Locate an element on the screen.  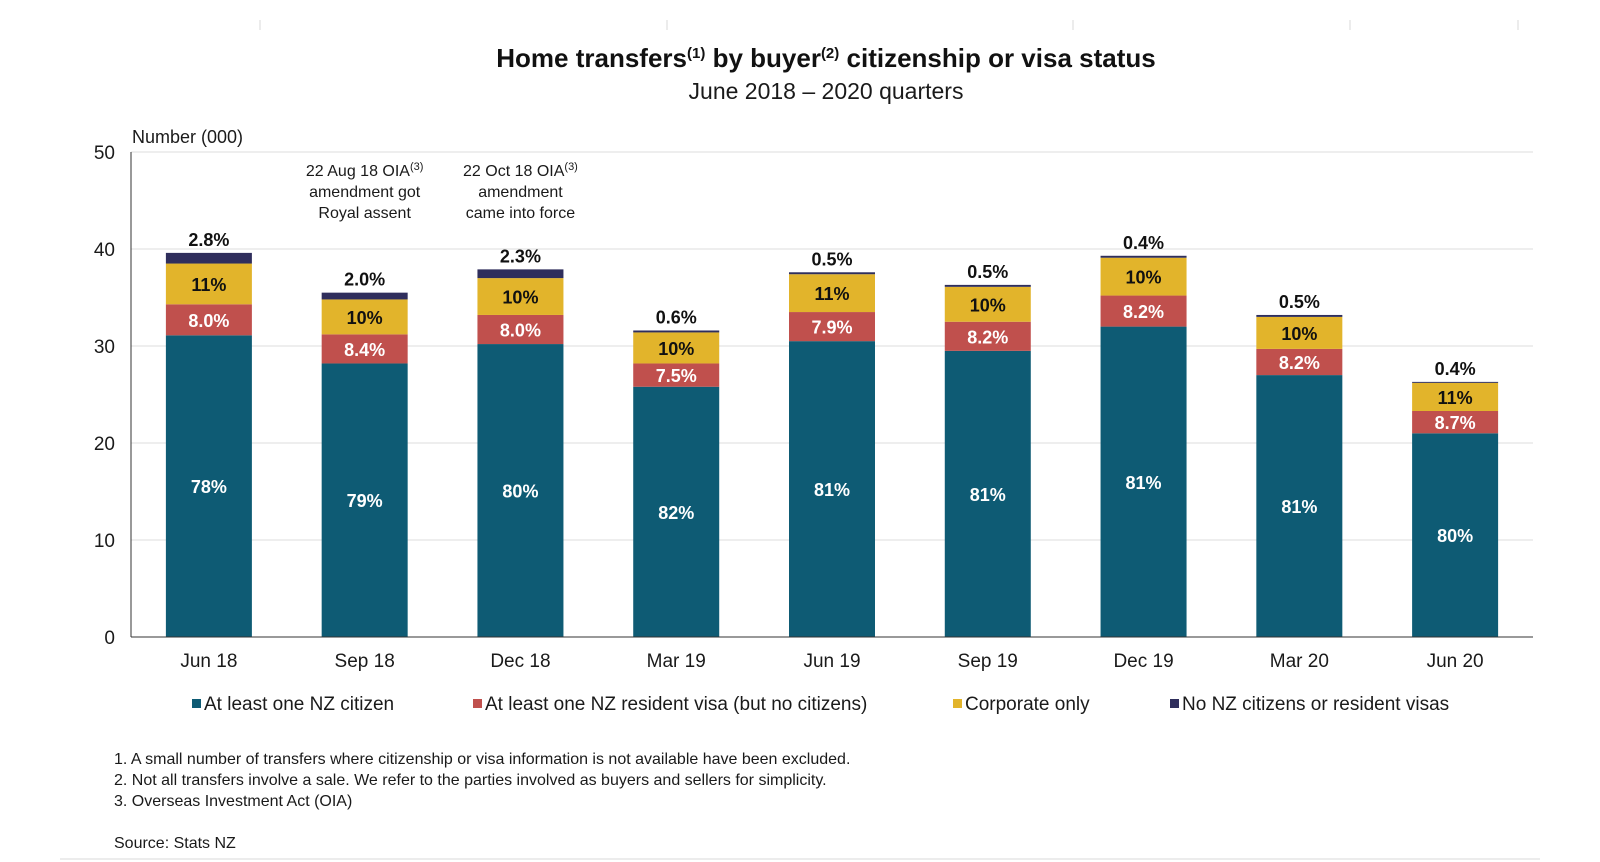
data-label-dec-18-at-least-one-nz-resident-visa-but-no-citizens: 8.0% is located at coordinates (520, 331).